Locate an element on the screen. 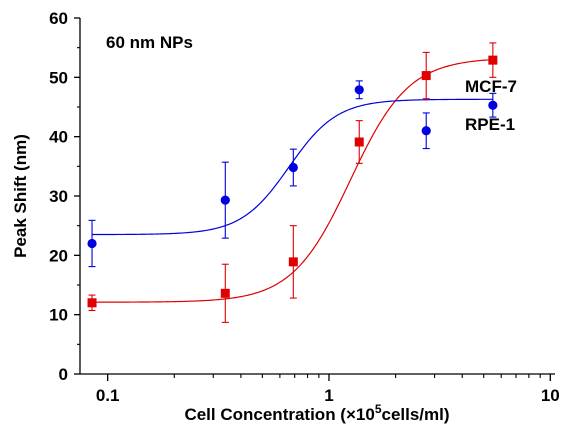 This screenshot has height=433, width=576. x-axis-label-superscript: 5 is located at coordinates (378, 409).